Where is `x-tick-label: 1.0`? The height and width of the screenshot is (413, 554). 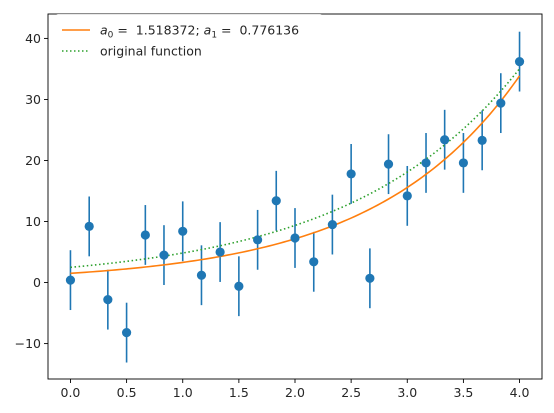
x-tick-label: 1.0 is located at coordinates (183, 392).